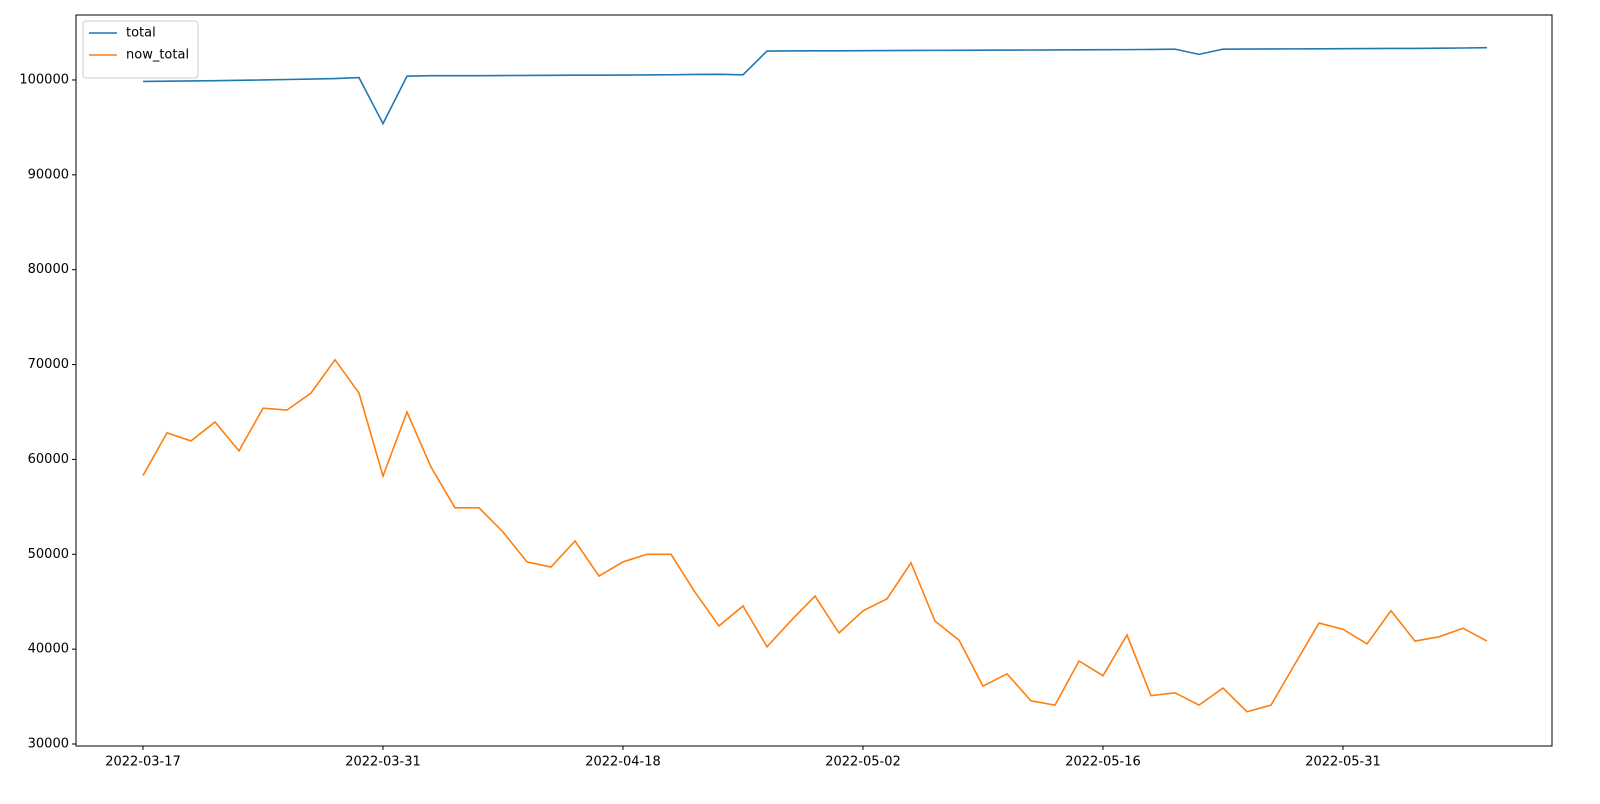 Image resolution: width=1600 pixels, height=804 pixels. Describe the element at coordinates (44, 79) in the screenshot. I see `y-tick-label: 100000` at that location.